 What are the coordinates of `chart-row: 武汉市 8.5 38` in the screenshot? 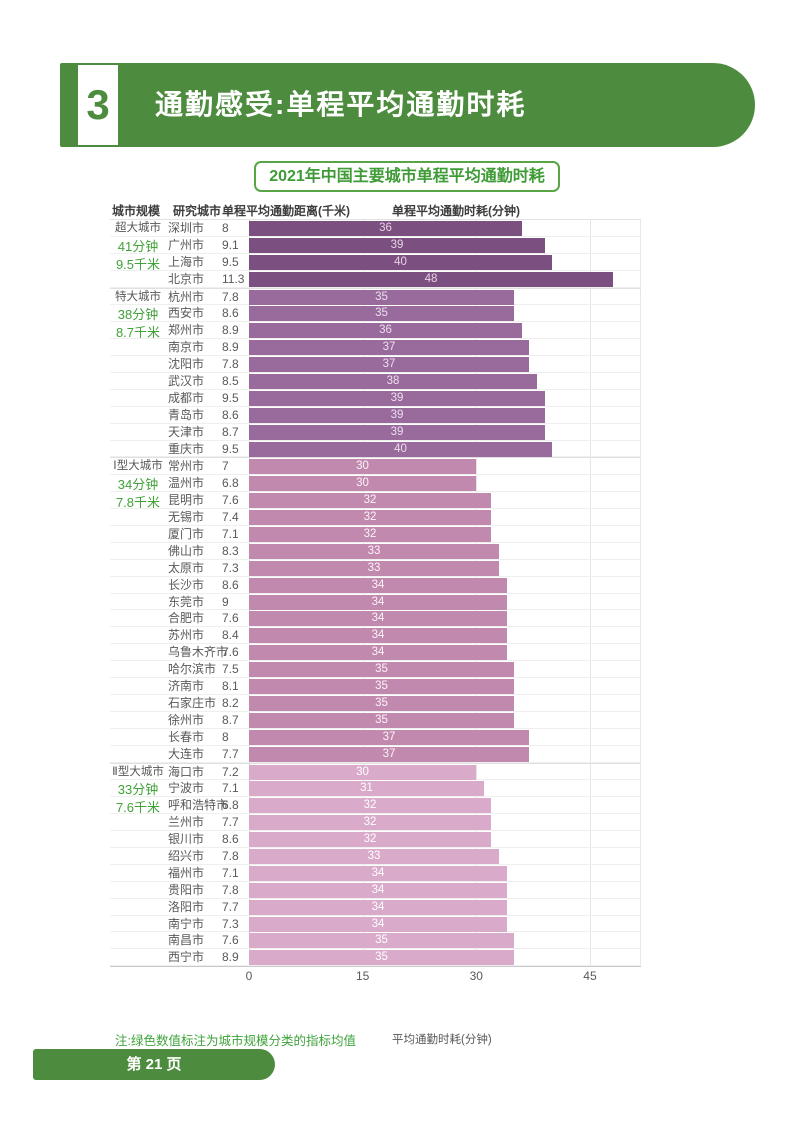 It's located at (375, 381).